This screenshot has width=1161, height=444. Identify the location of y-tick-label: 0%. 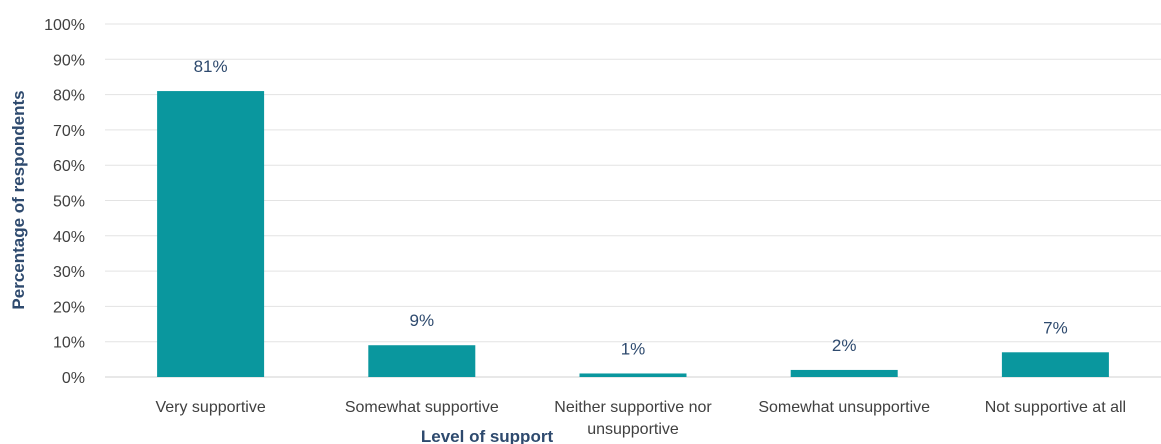
(73, 378).